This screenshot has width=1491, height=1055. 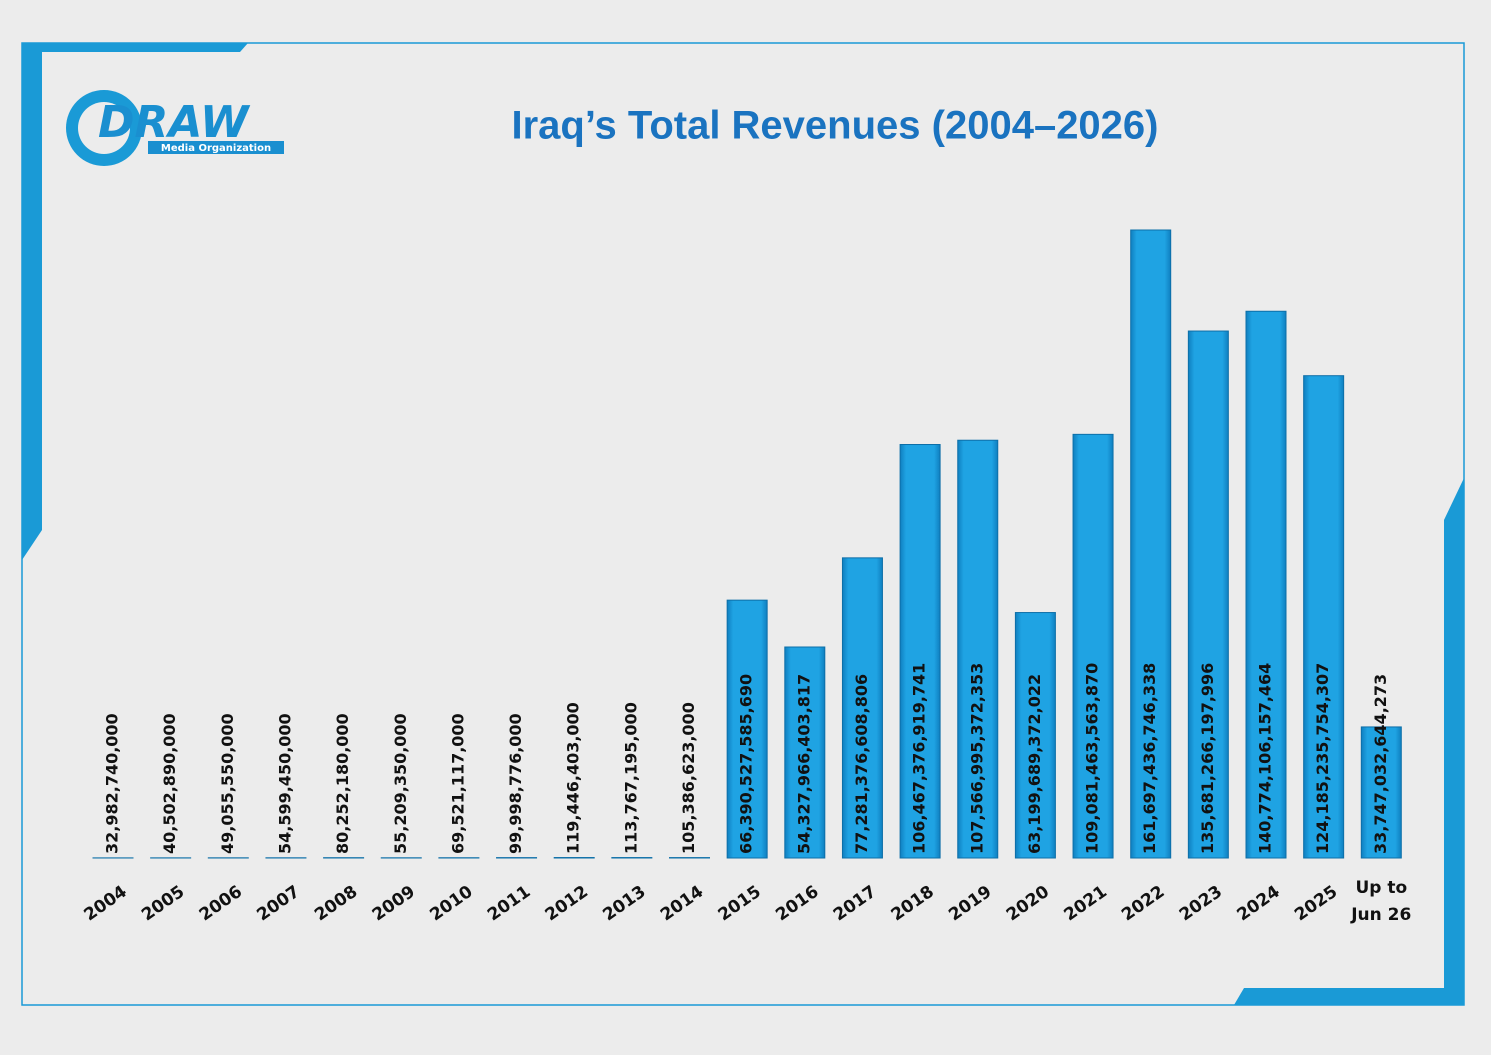 What do you see at coordinates (1201, 904) in the screenshot?
I see `x-tick-label: 2023` at bounding box center [1201, 904].